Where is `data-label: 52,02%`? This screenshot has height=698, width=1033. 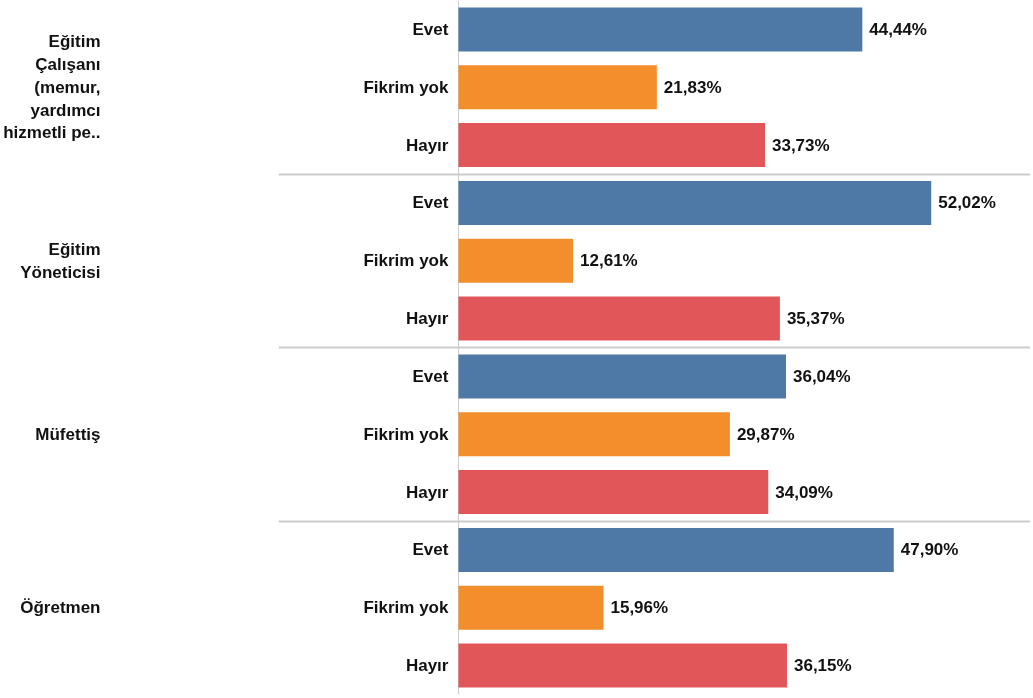 data-label: 52,02% is located at coordinates (967, 203).